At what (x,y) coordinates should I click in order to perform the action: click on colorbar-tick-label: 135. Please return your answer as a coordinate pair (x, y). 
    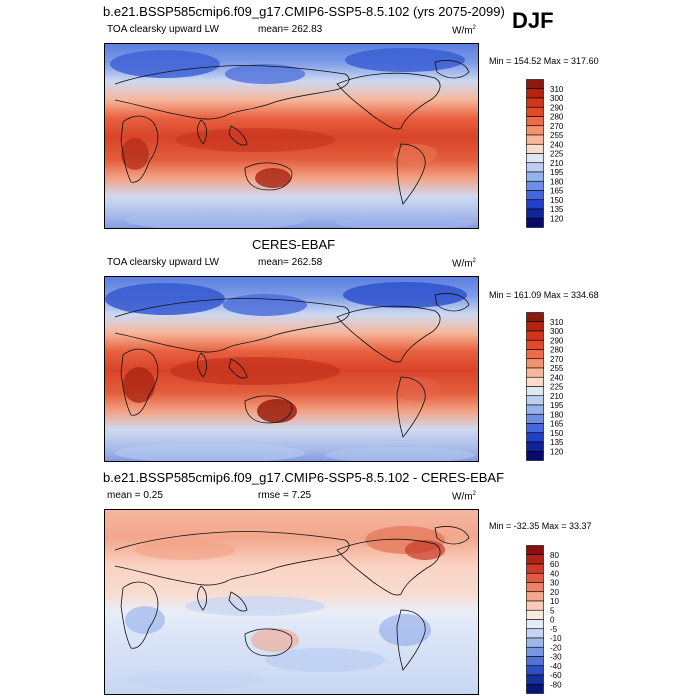
    Looking at the image, I should click on (557, 209).